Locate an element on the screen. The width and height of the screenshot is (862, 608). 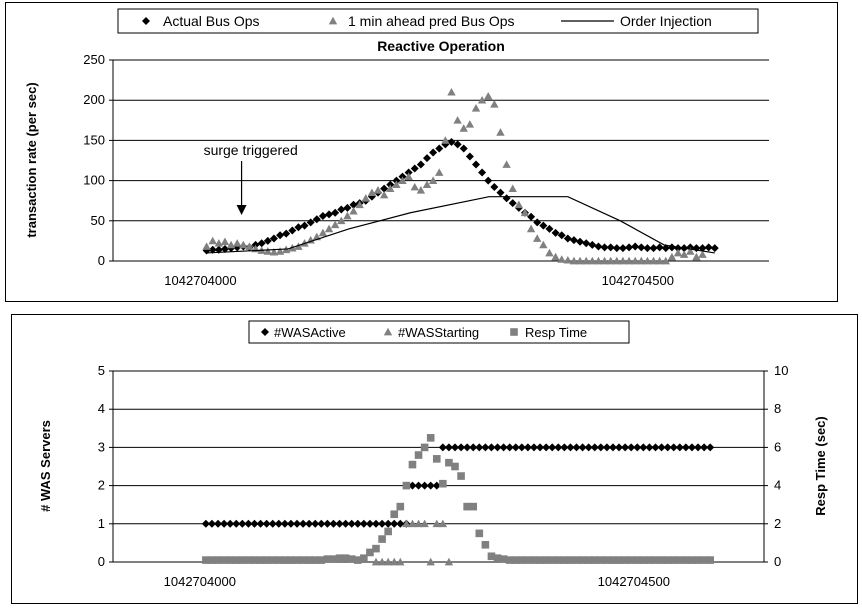
y-tick-label: 200 is located at coordinates (94, 99).